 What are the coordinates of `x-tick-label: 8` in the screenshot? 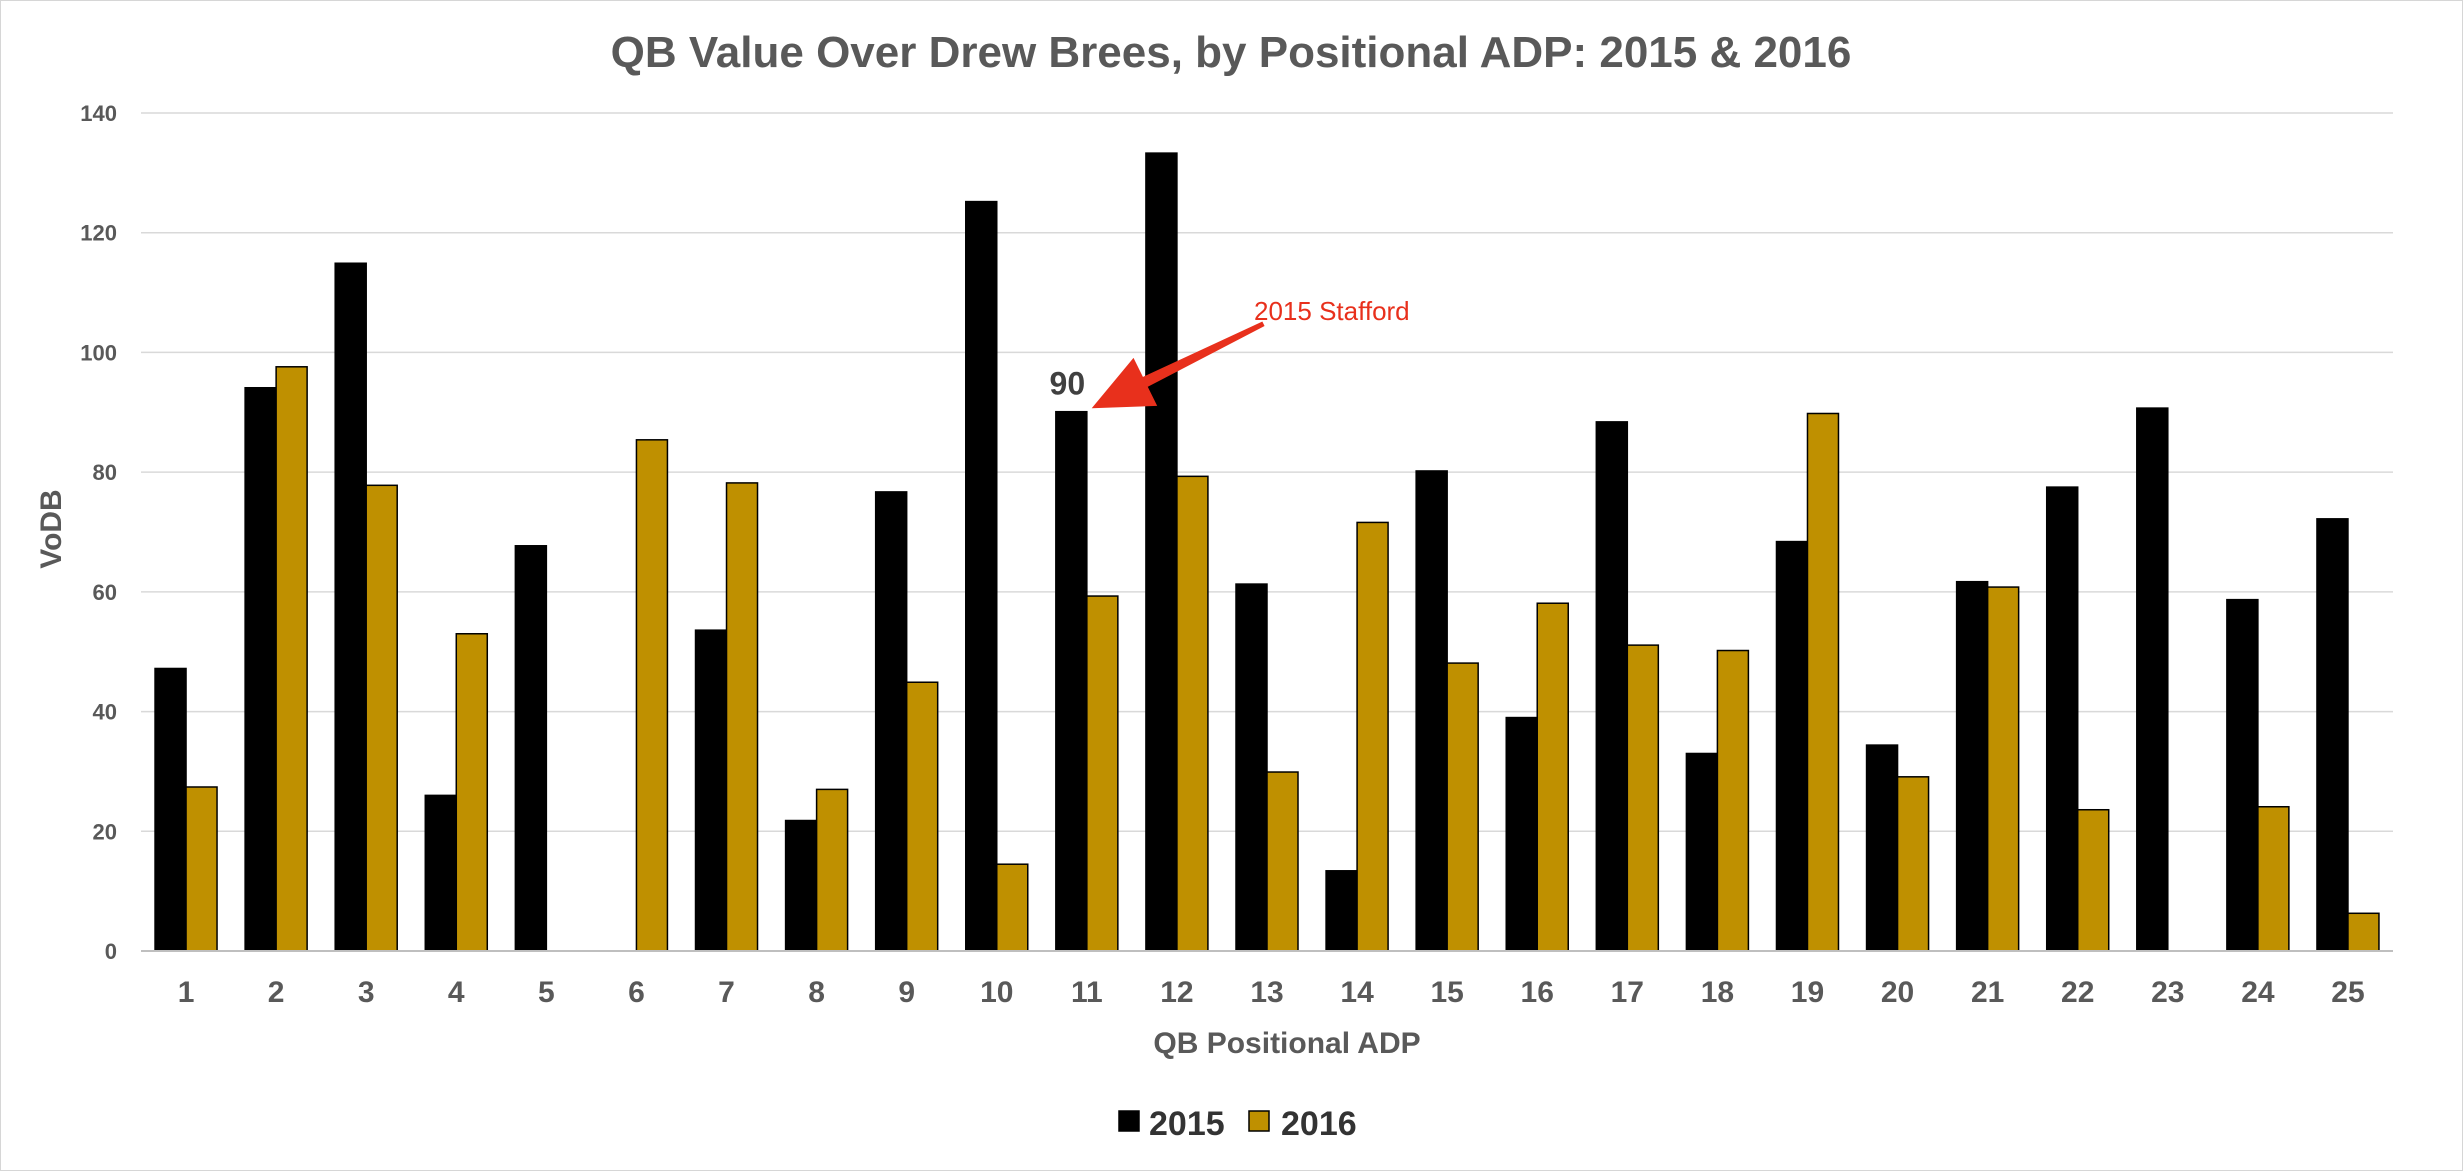 It's located at (816, 992).